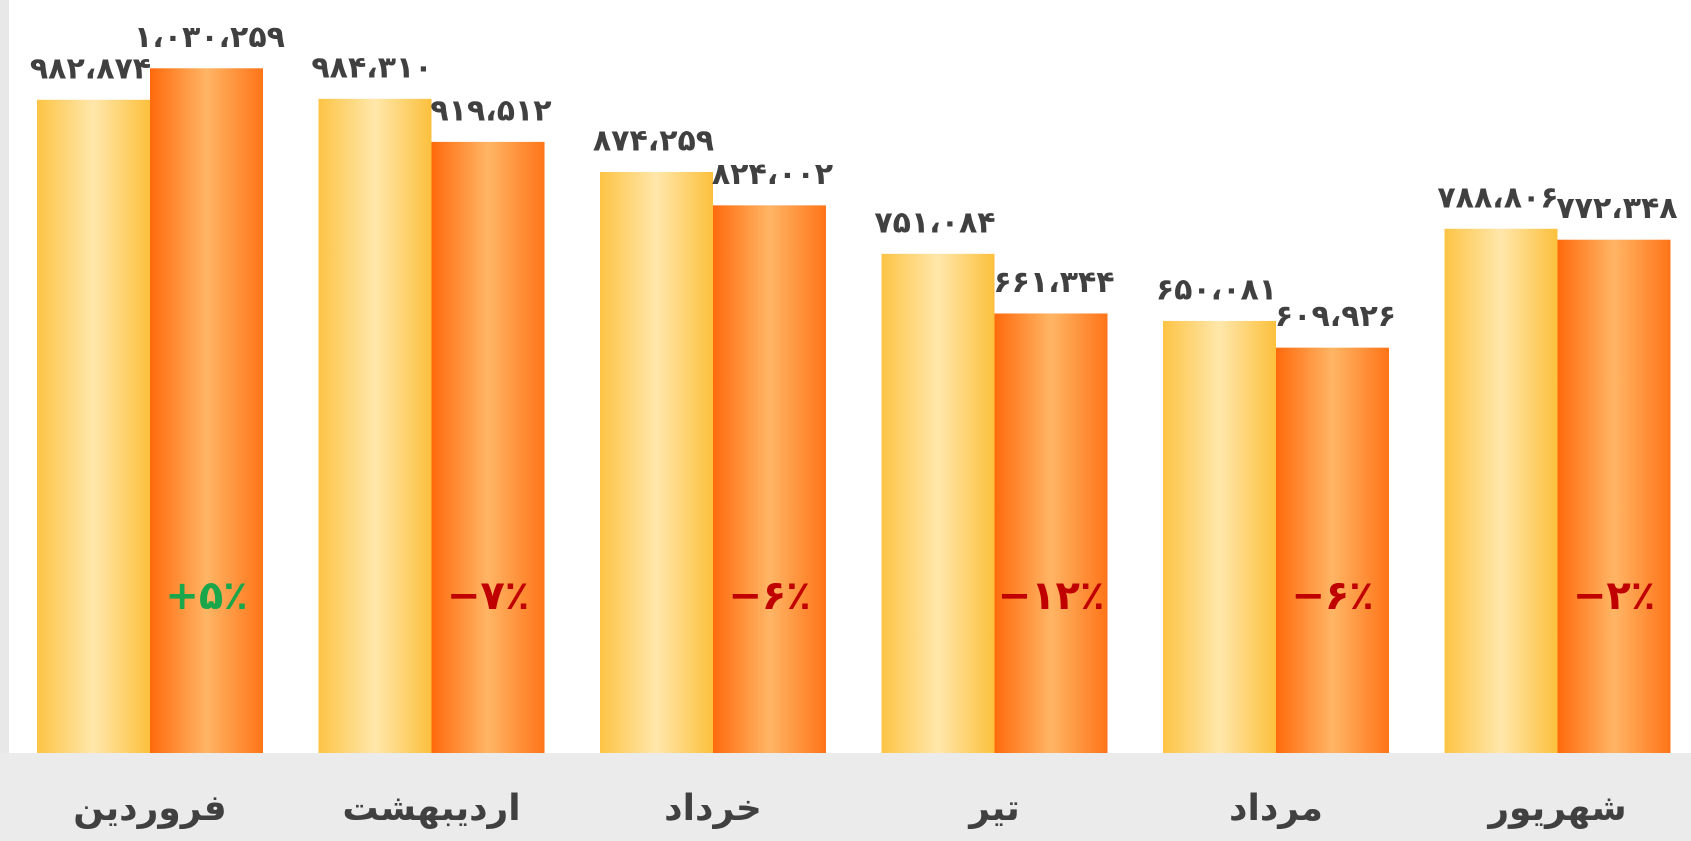 The width and height of the screenshot is (1691, 841). I want to click on x-tick-label: تیر, so click(993, 808).